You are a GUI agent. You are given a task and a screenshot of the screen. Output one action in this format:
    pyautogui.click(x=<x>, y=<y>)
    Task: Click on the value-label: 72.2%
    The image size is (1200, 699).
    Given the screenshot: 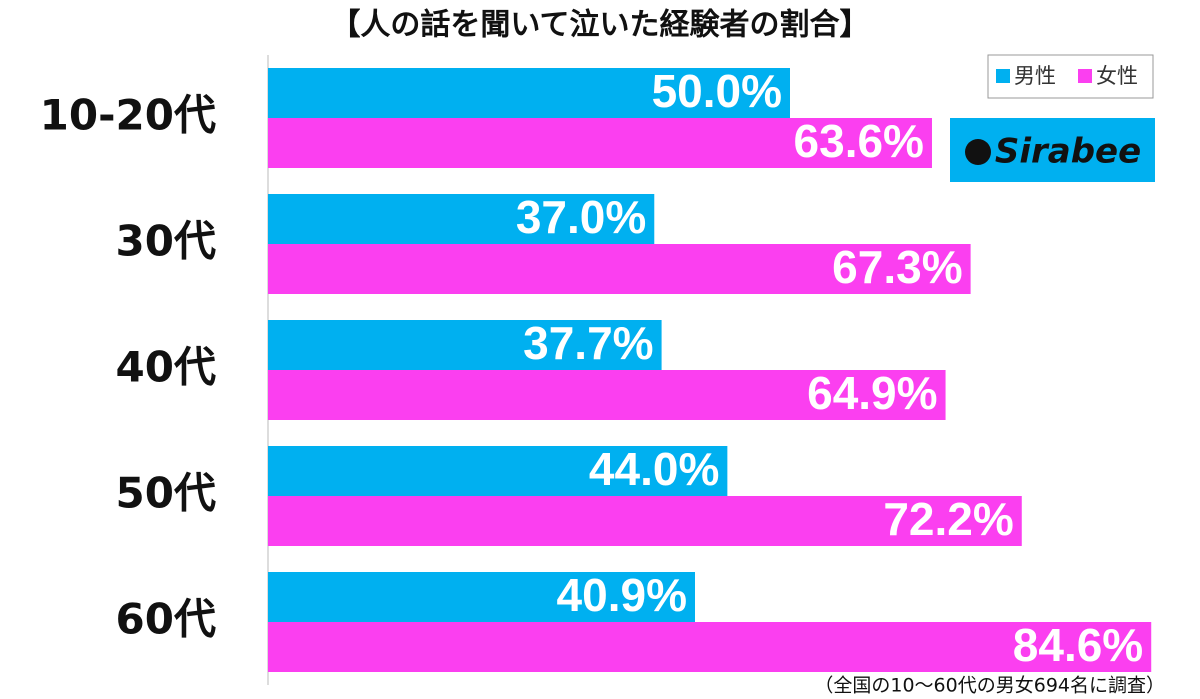 What is the action you would take?
    pyautogui.click(x=948, y=519)
    